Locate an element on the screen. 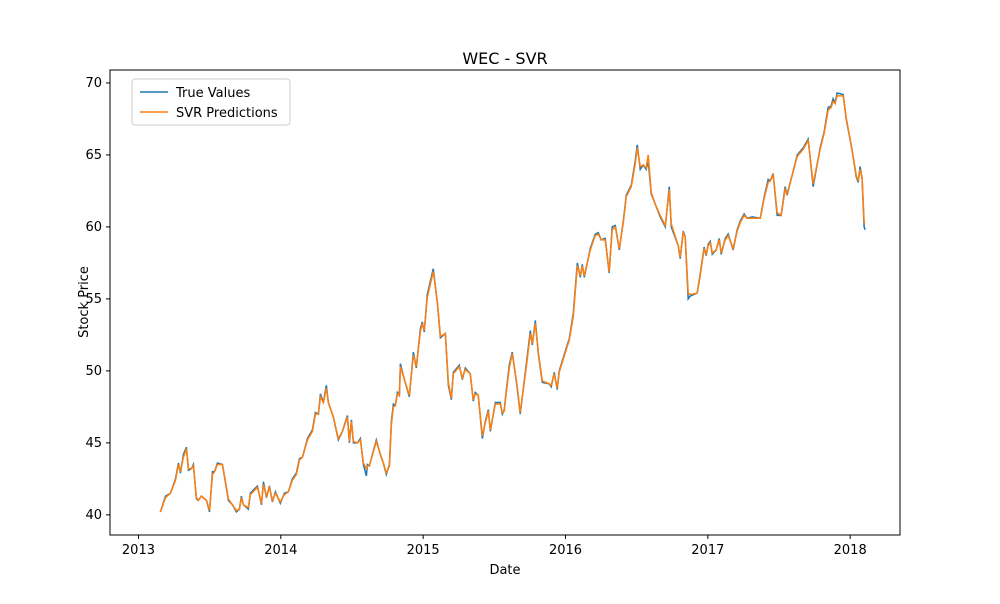 The height and width of the screenshot is (604, 1000). y-tick-label: 50 is located at coordinates (93, 371).